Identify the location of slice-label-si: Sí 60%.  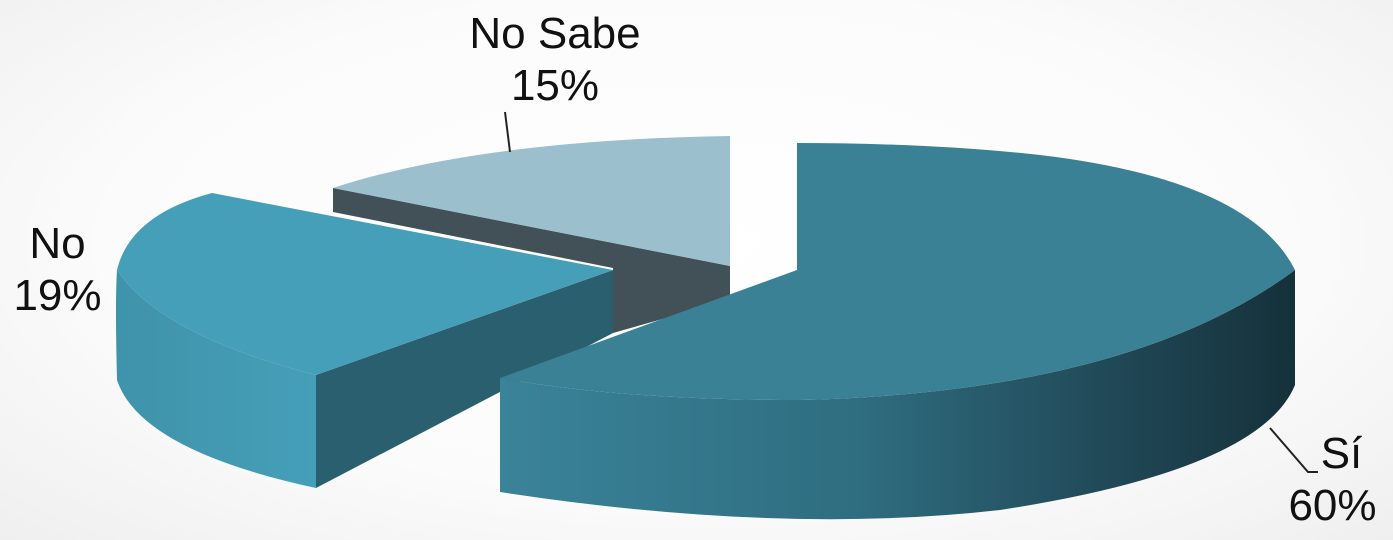
(1332, 480).